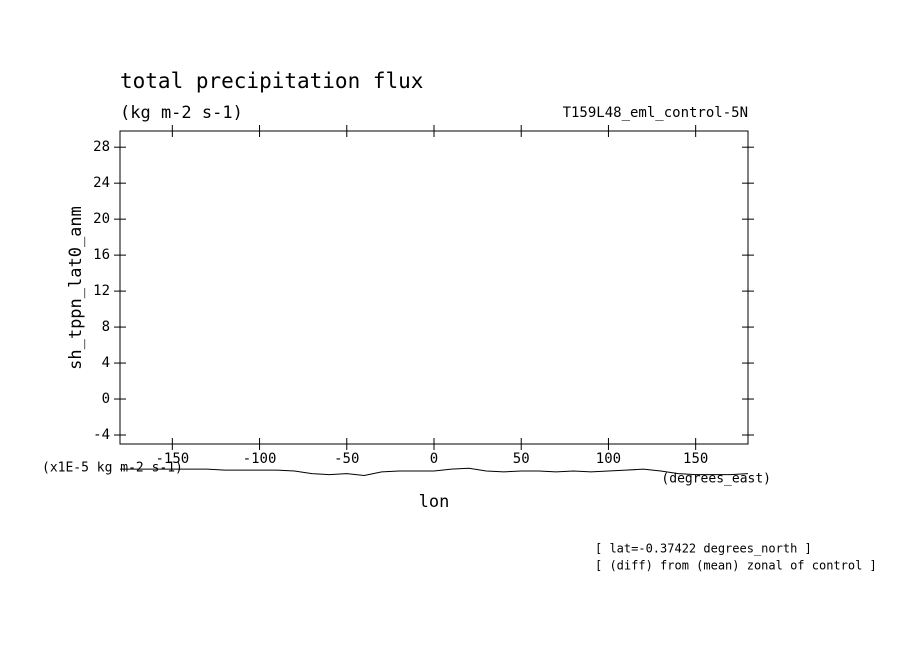  I want to click on x-tick-label: -100, so click(260, 459).